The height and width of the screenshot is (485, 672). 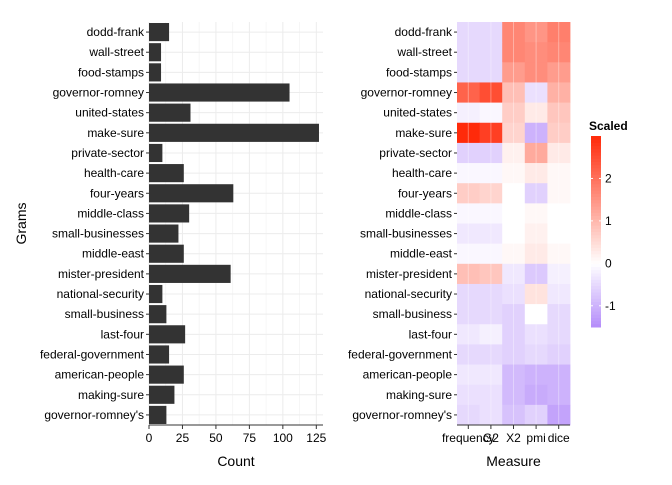 I want to click on bar-x-tick-label: 75, so click(x=250, y=438).